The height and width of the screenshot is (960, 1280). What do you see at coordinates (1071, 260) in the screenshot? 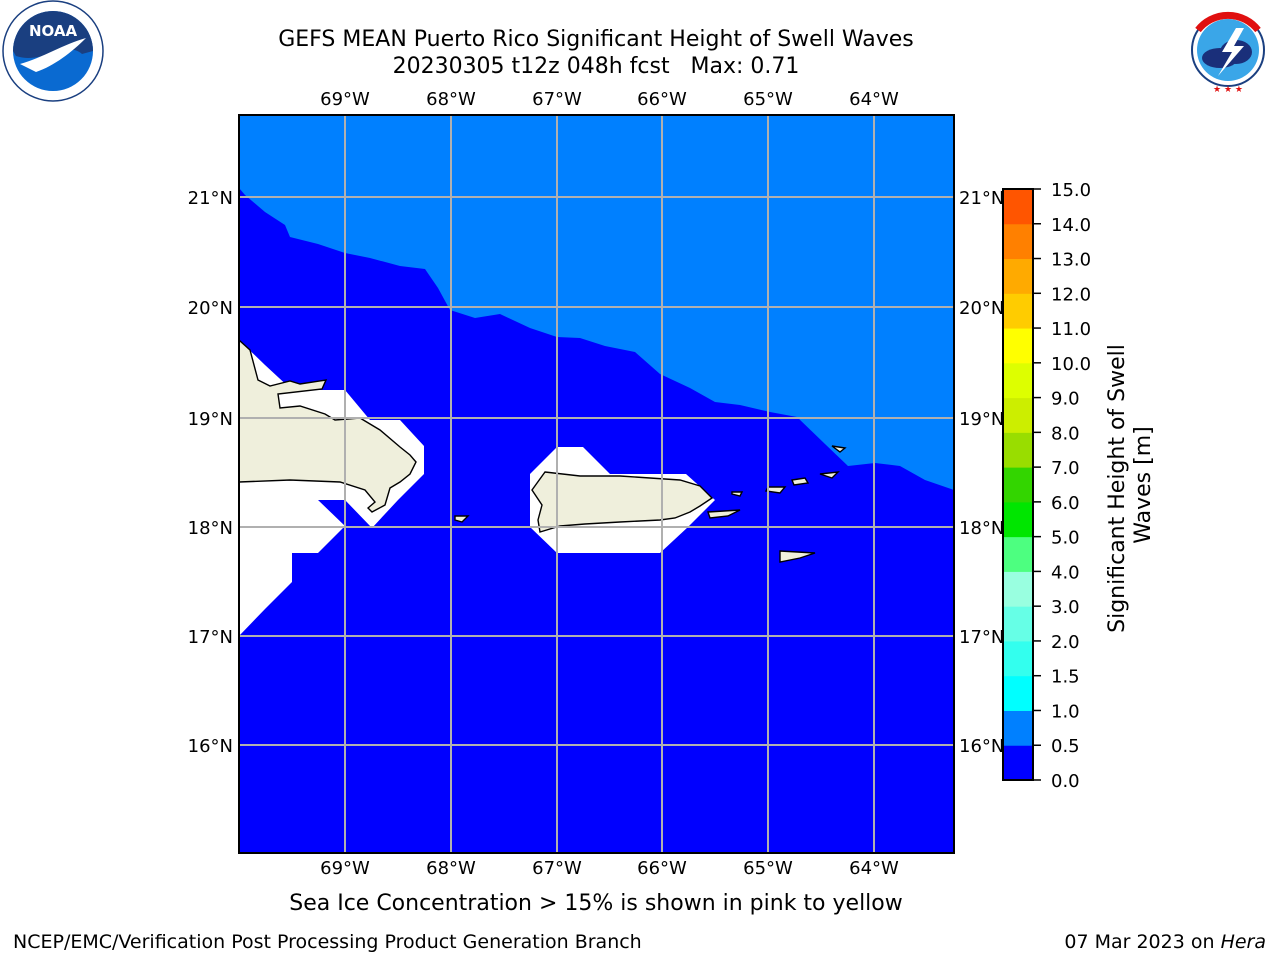
I see `colorbar-tick-label: 13.0` at bounding box center [1071, 260].